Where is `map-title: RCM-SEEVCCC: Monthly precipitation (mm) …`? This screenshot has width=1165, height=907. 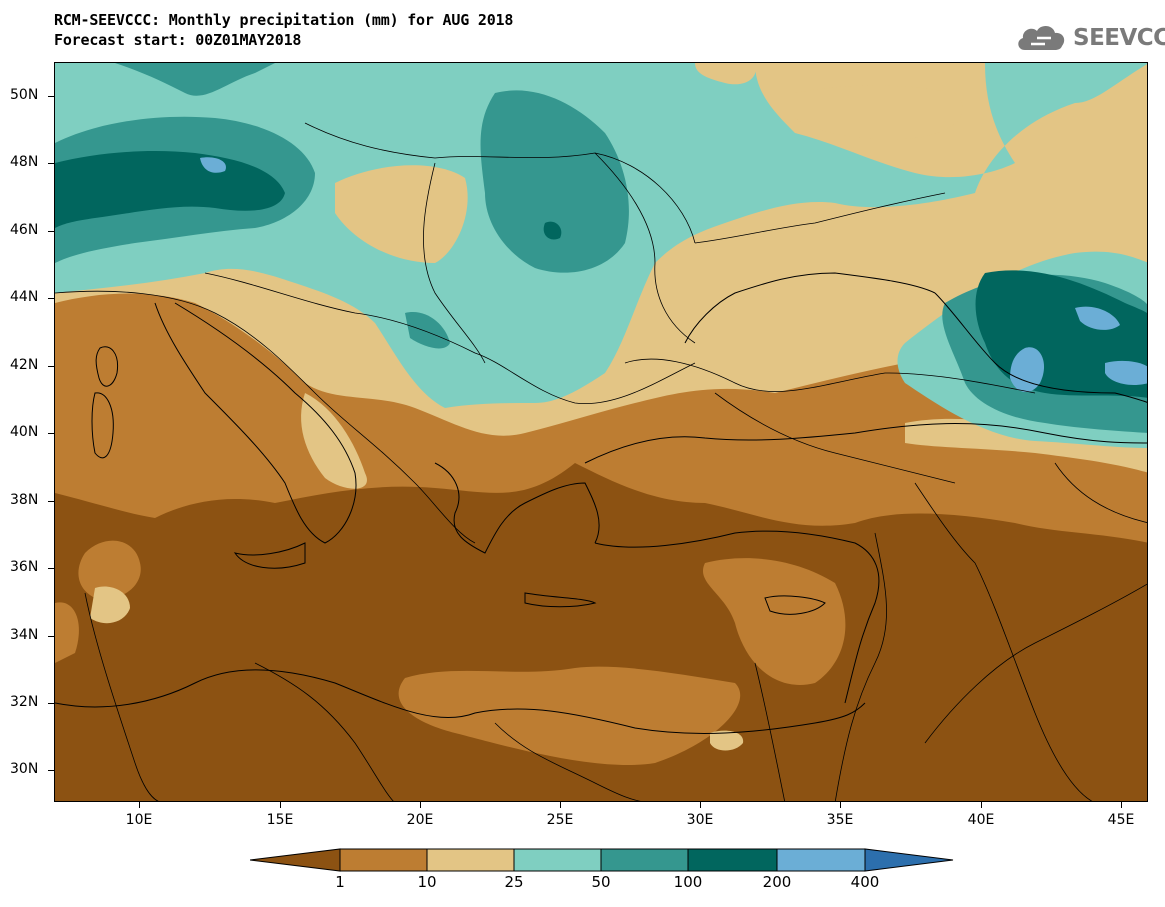 map-title: RCM-SEEVCCC: Monthly precipitation (mm) … is located at coordinates (283, 30).